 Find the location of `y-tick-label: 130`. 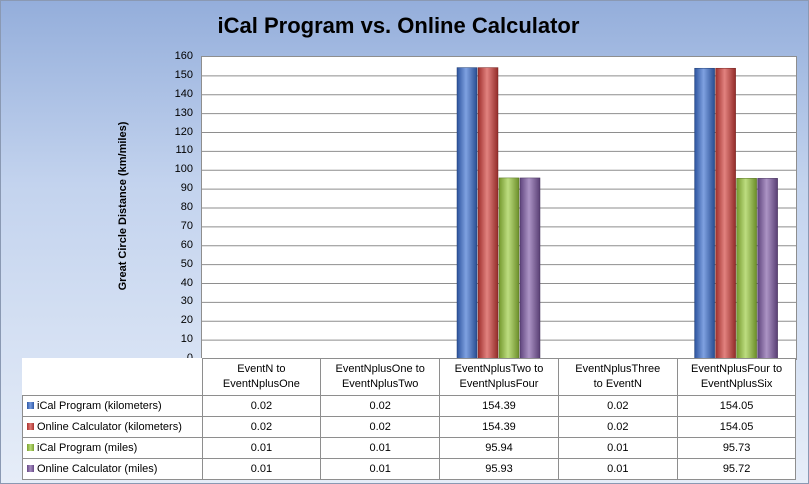

y-tick-label: 130 is located at coordinates (183, 112).